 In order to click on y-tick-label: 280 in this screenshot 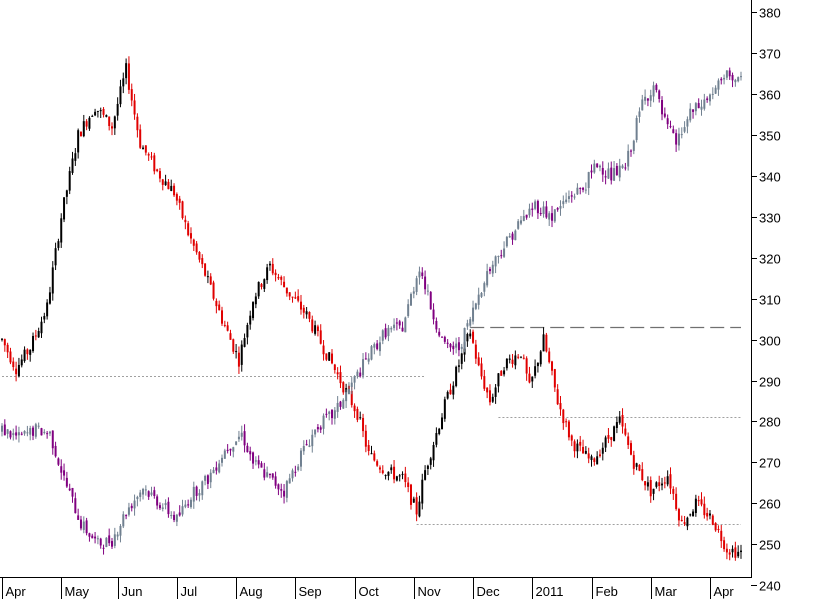, I will do `click(770, 422)`.